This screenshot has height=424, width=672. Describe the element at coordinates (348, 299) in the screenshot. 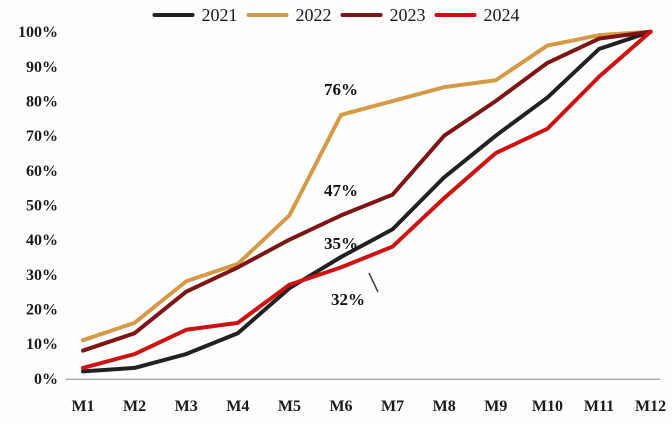

I see `data-label-2024-M6: 32%` at that location.